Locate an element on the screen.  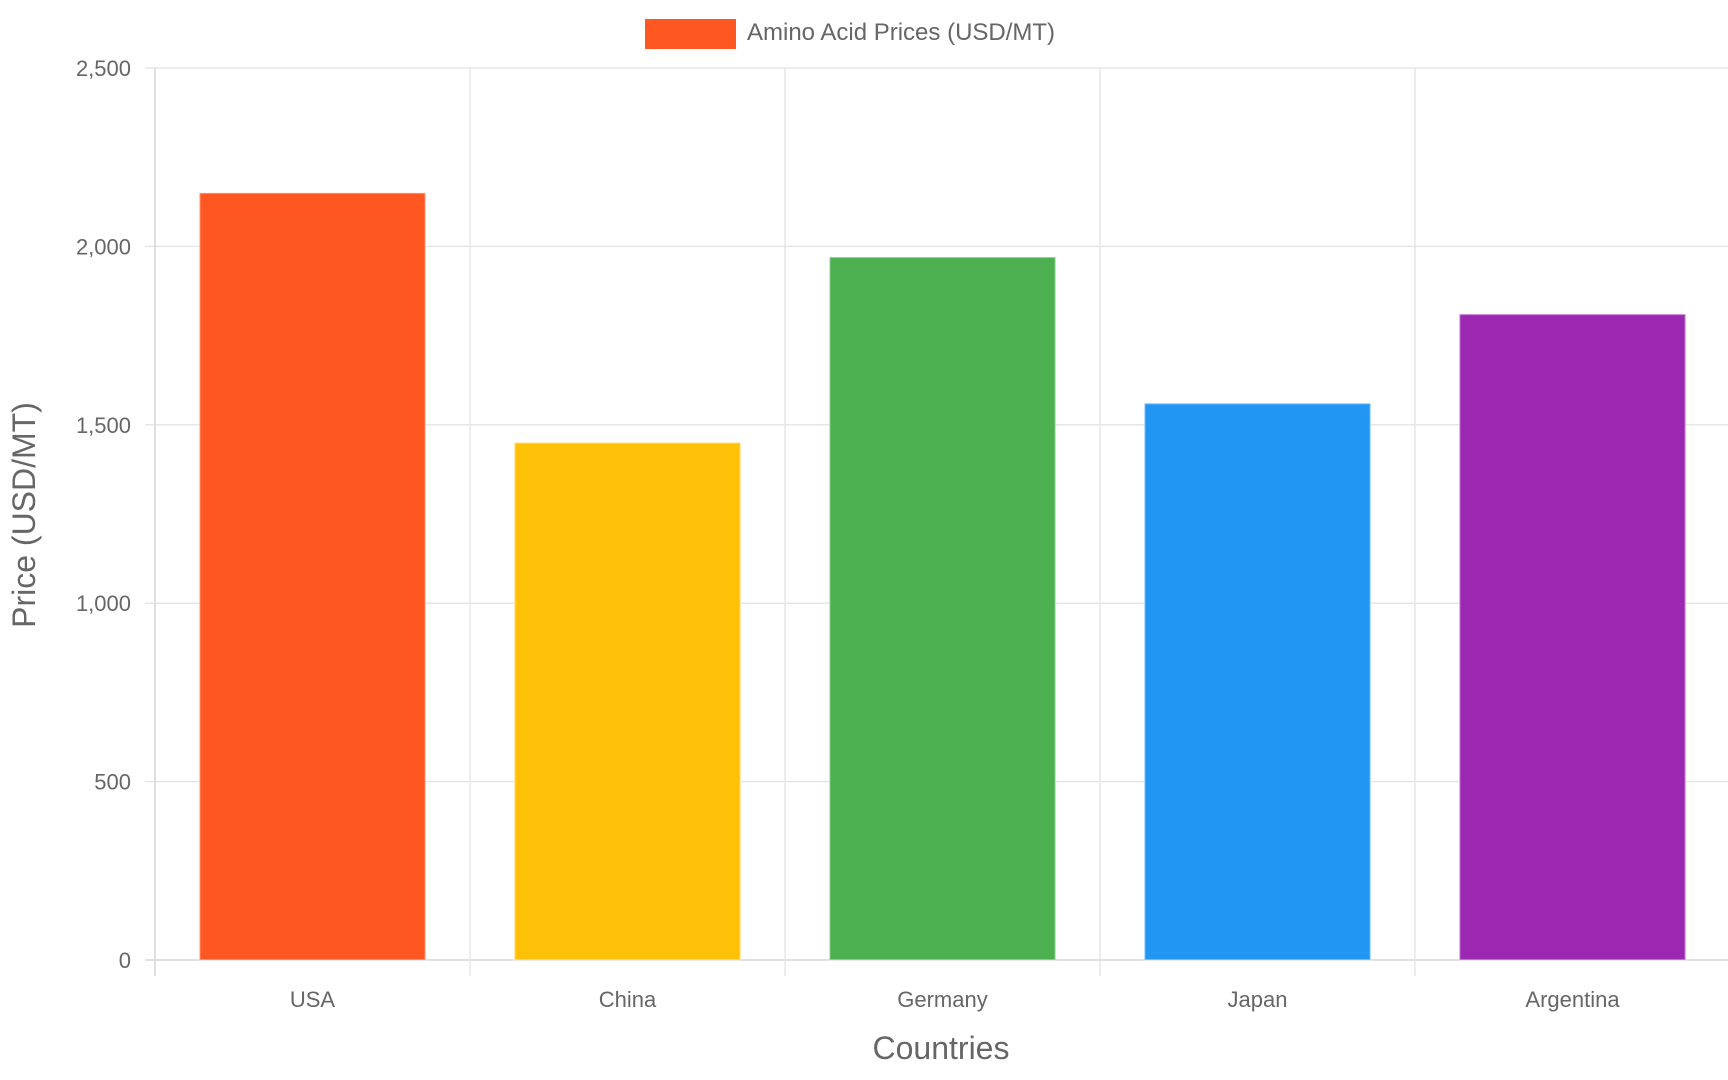
x-tick-labels: USA China Germany Japan Argentina is located at coordinates (955, 999).